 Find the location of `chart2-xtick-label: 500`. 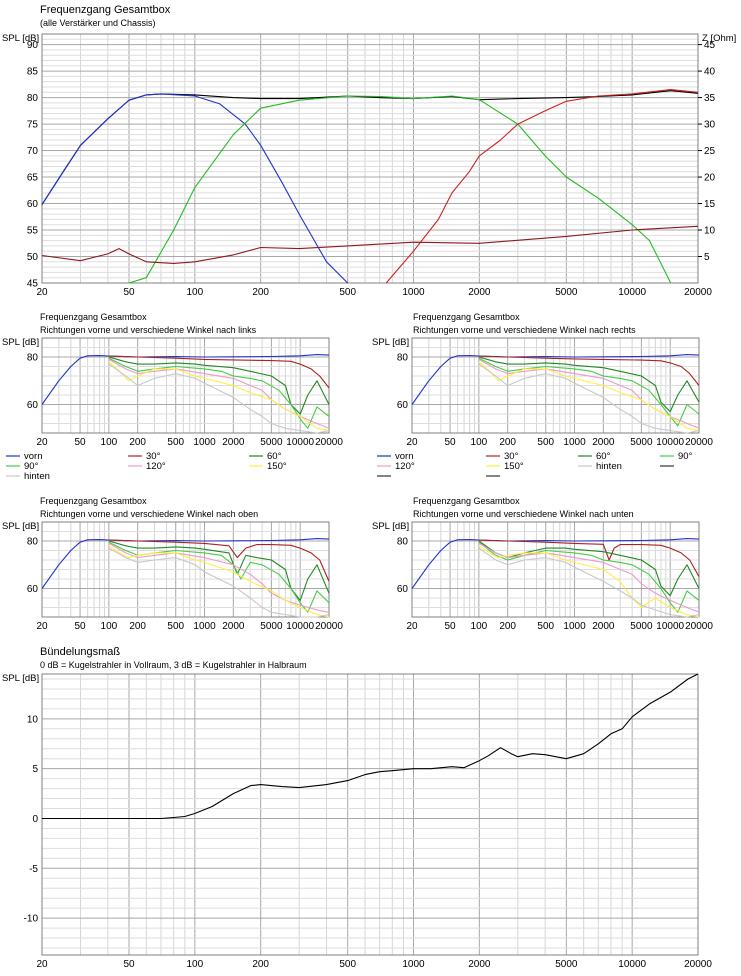

chart2-xtick-label: 500 is located at coordinates (175, 442).